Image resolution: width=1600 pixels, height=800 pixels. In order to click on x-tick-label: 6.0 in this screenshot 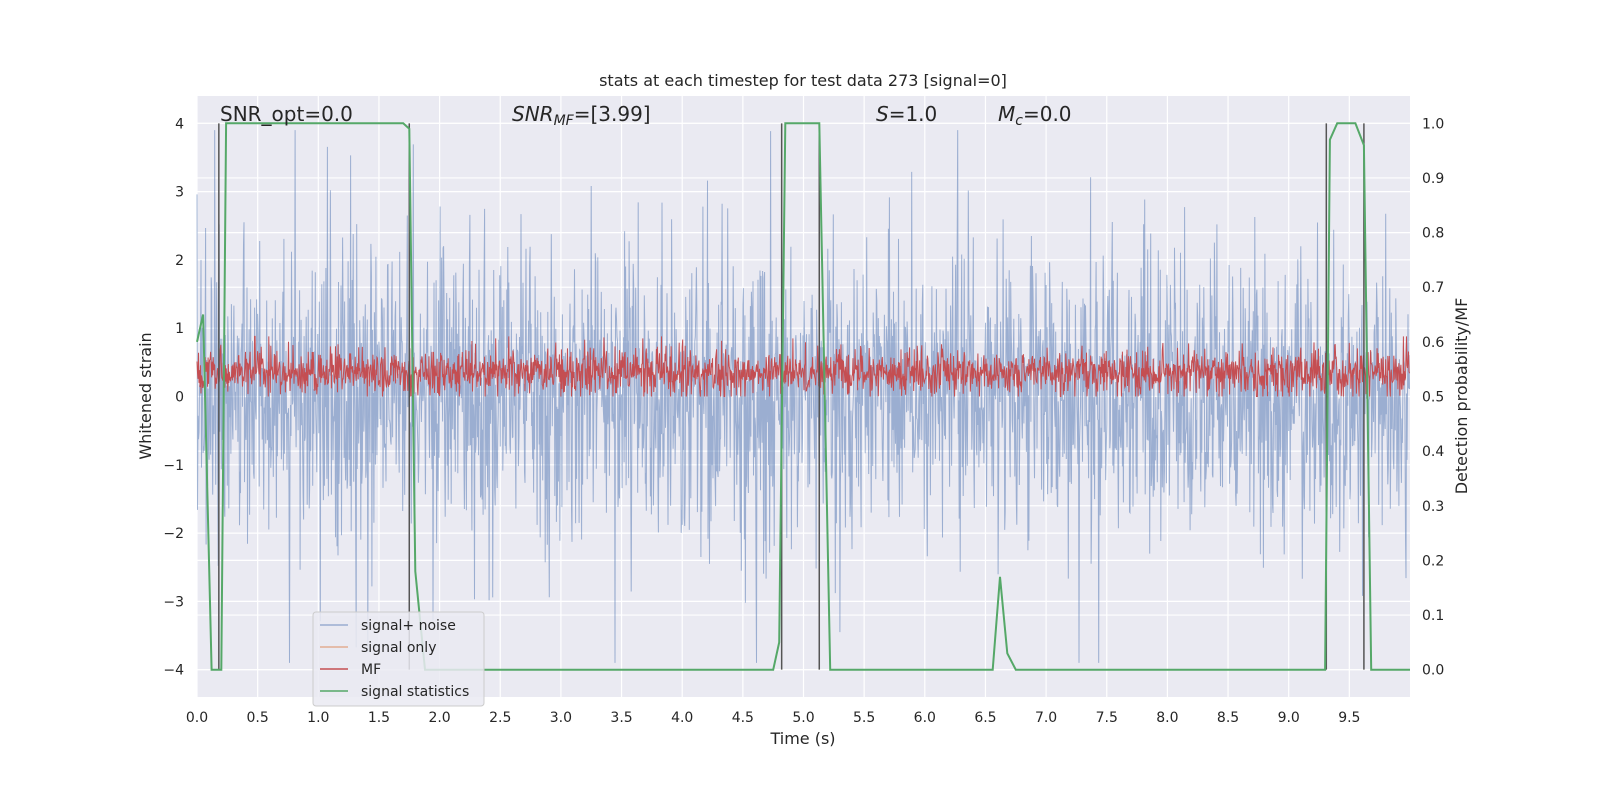, I will do `click(925, 718)`.